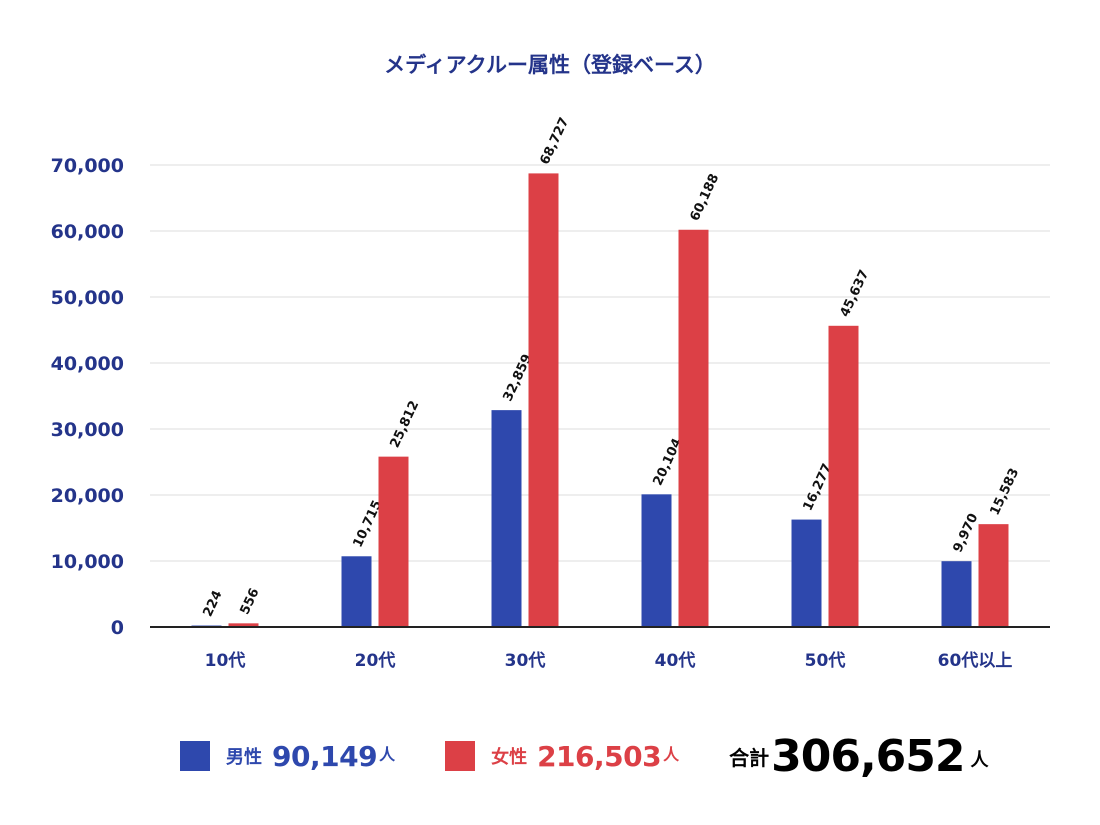 The image size is (1100, 825). I want to click on y-tick-label: 60,000, so click(87, 232).